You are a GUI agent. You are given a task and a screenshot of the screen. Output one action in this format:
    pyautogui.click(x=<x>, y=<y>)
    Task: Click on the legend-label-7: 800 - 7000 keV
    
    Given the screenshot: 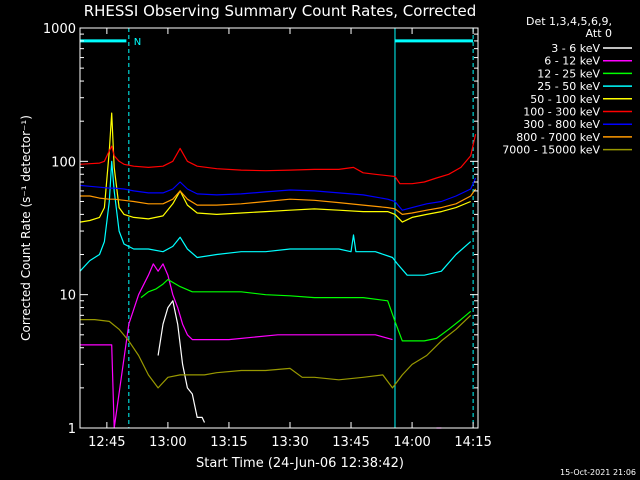 What is the action you would take?
    pyautogui.click(x=558, y=137)
    